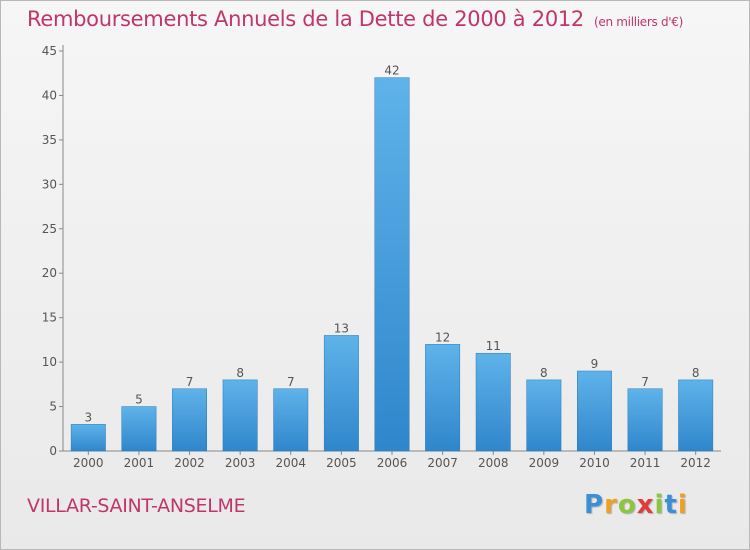  I want to click on x-tick-label: 2000, so click(88, 463).